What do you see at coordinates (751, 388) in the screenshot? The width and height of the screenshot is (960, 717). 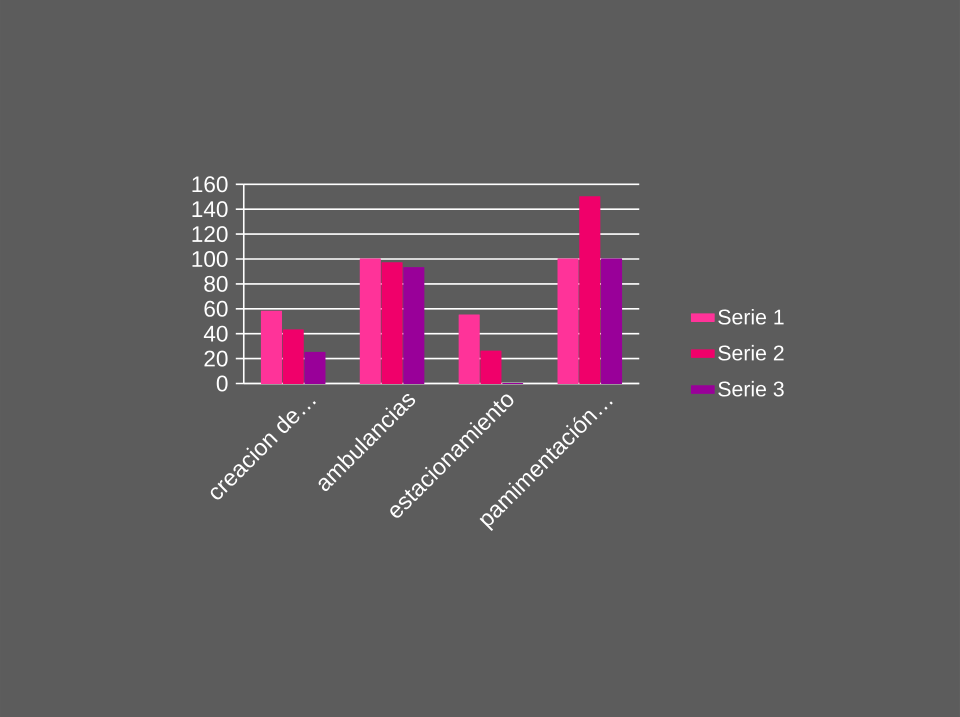 I see `legend-label: Serie 3` at bounding box center [751, 388].